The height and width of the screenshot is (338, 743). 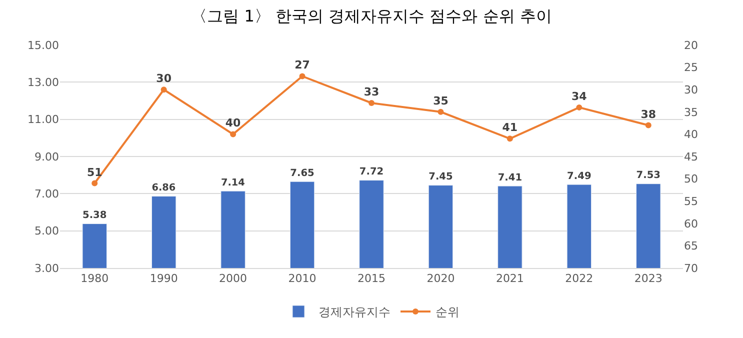 I want to click on legend-label: 순위, so click(x=448, y=312).